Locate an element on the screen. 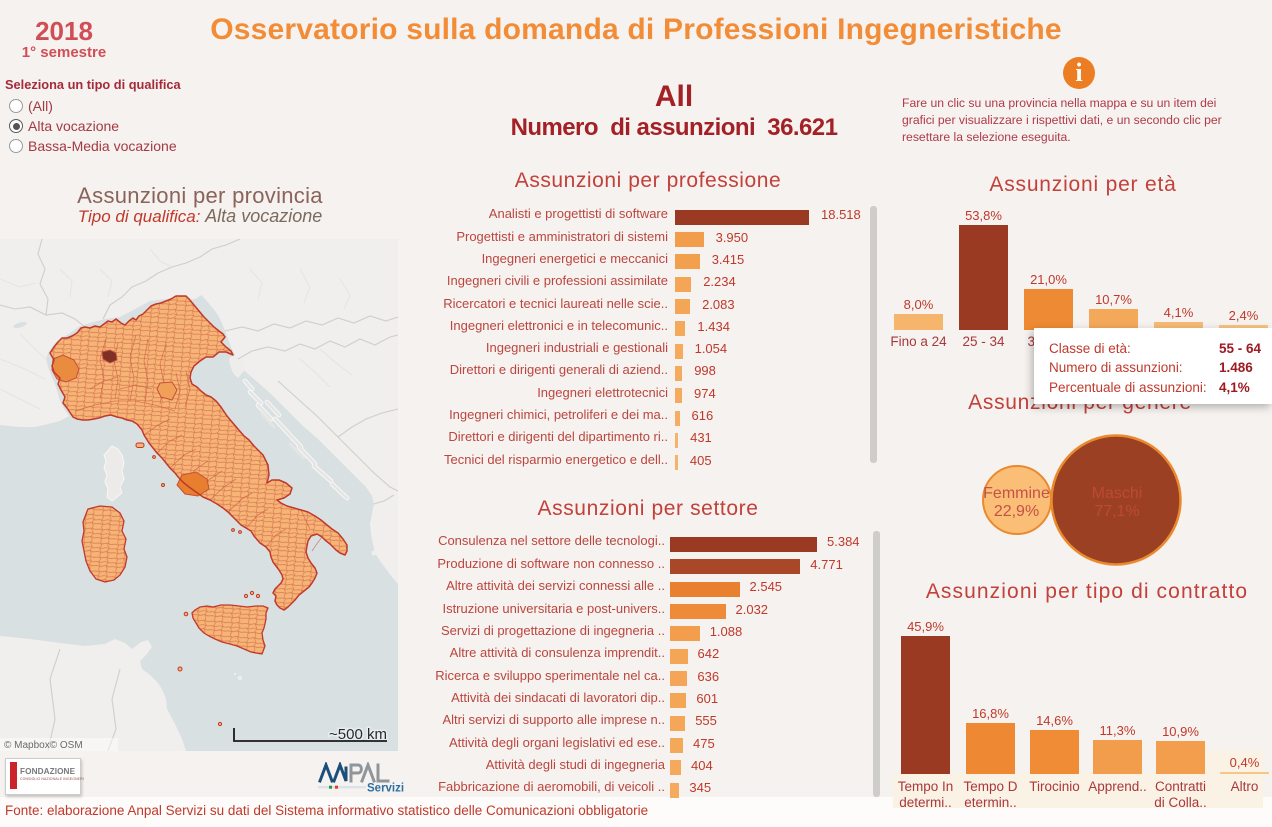  svg-text: ~500 km is located at coordinates (358, 734).